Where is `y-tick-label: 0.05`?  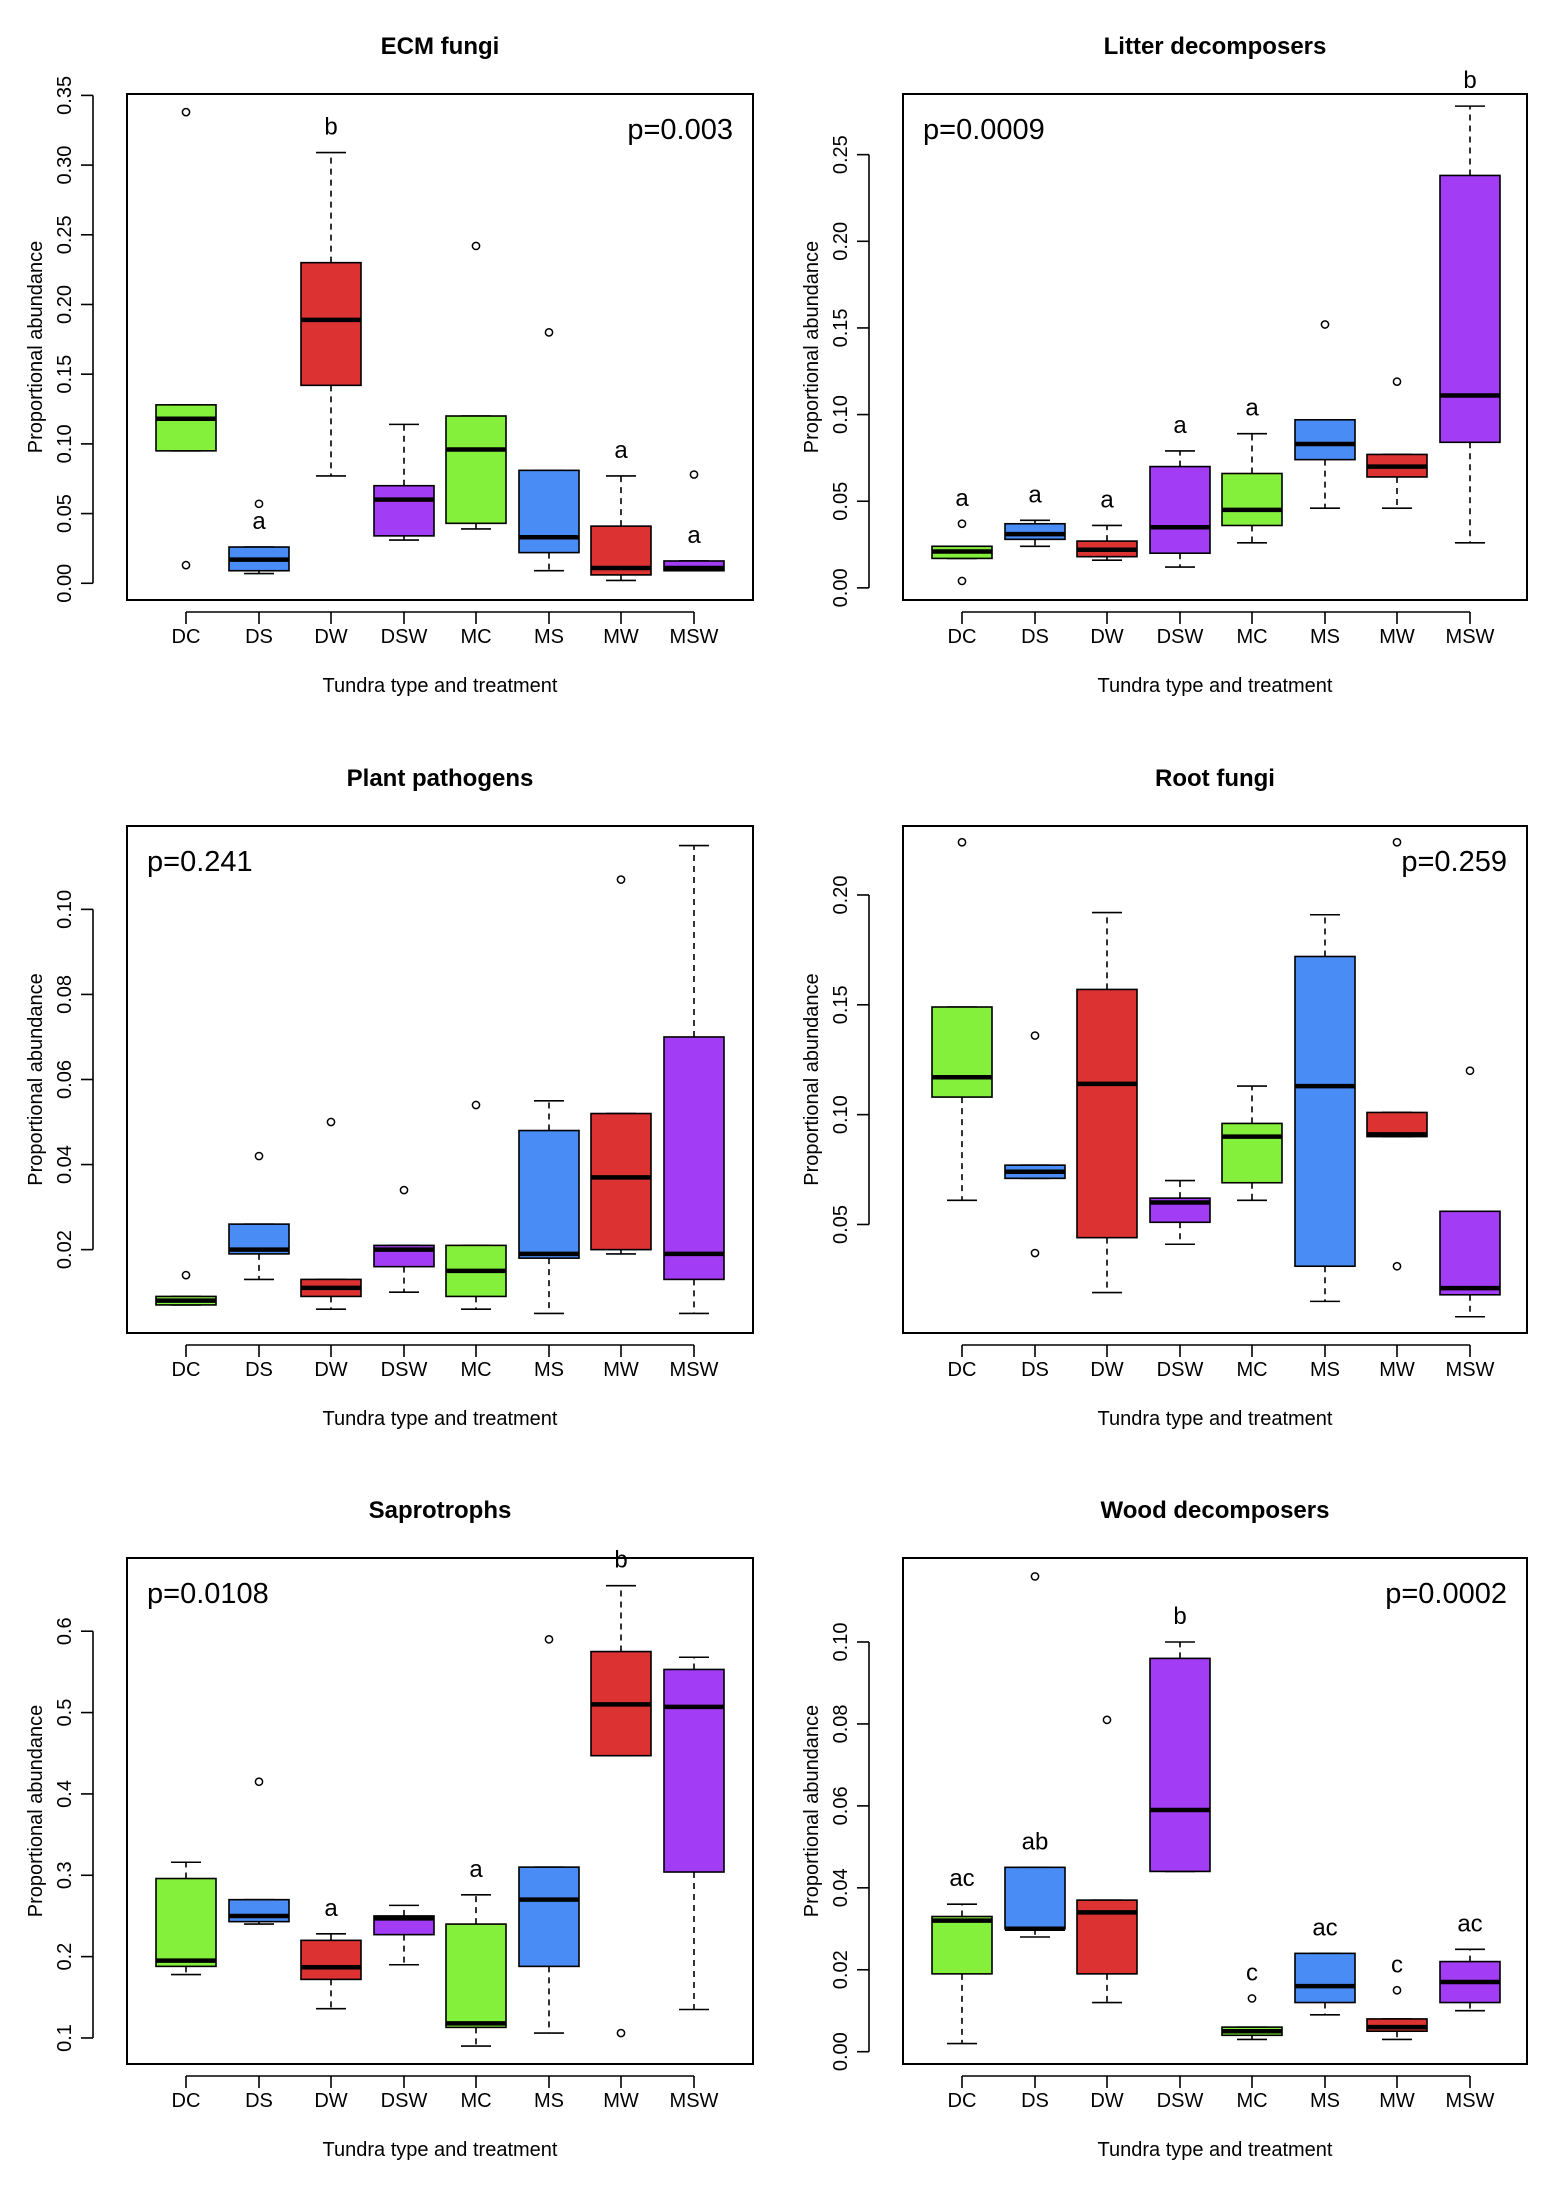 y-tick-label: 0.05 is located at coordinates (841, 1224).